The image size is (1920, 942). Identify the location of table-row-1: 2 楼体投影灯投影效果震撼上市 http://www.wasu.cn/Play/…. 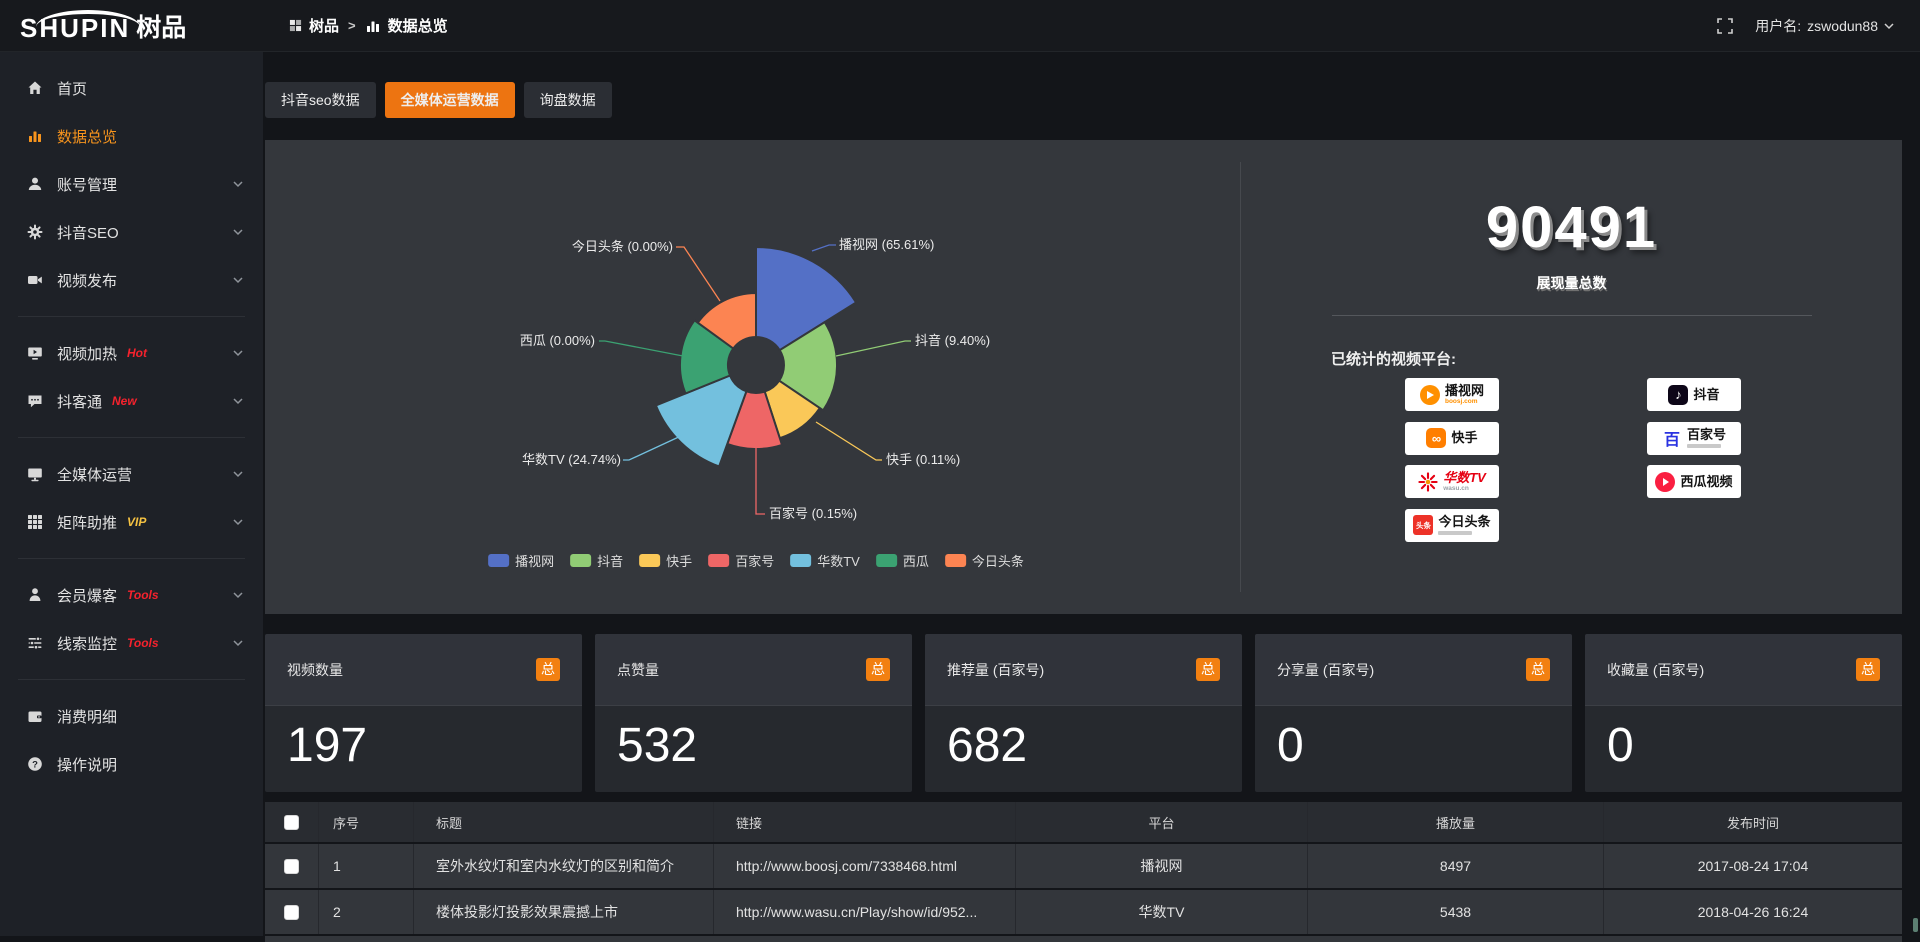
(1083, 912).